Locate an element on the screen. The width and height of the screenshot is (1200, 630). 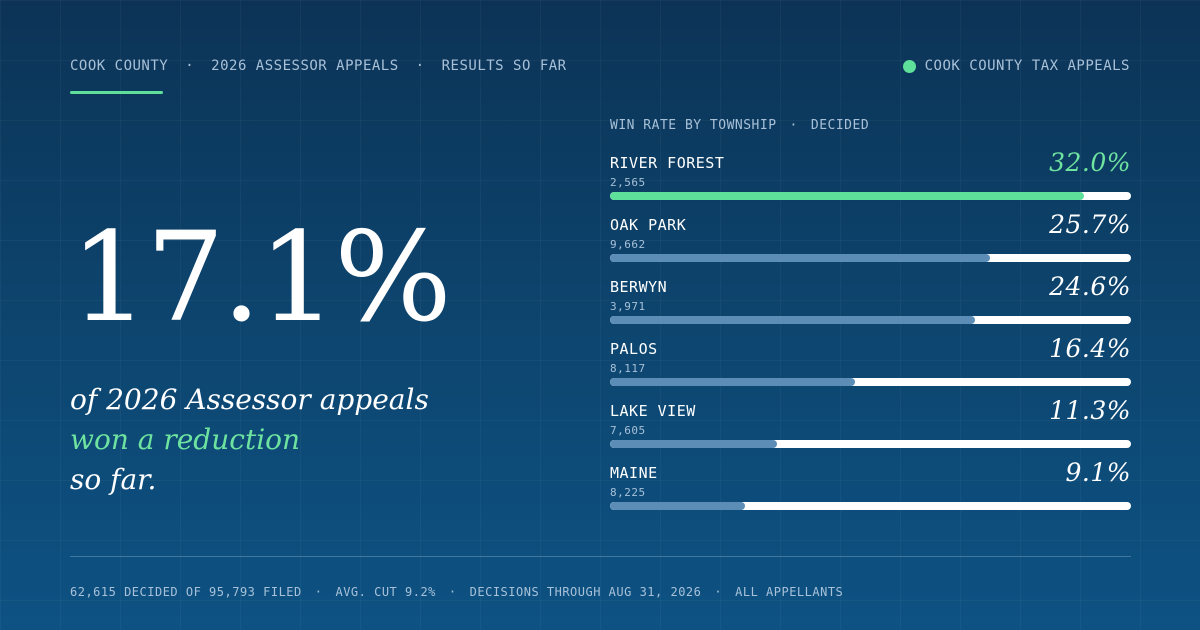
township-count: 9,662 is located at coordinates (628, 244).